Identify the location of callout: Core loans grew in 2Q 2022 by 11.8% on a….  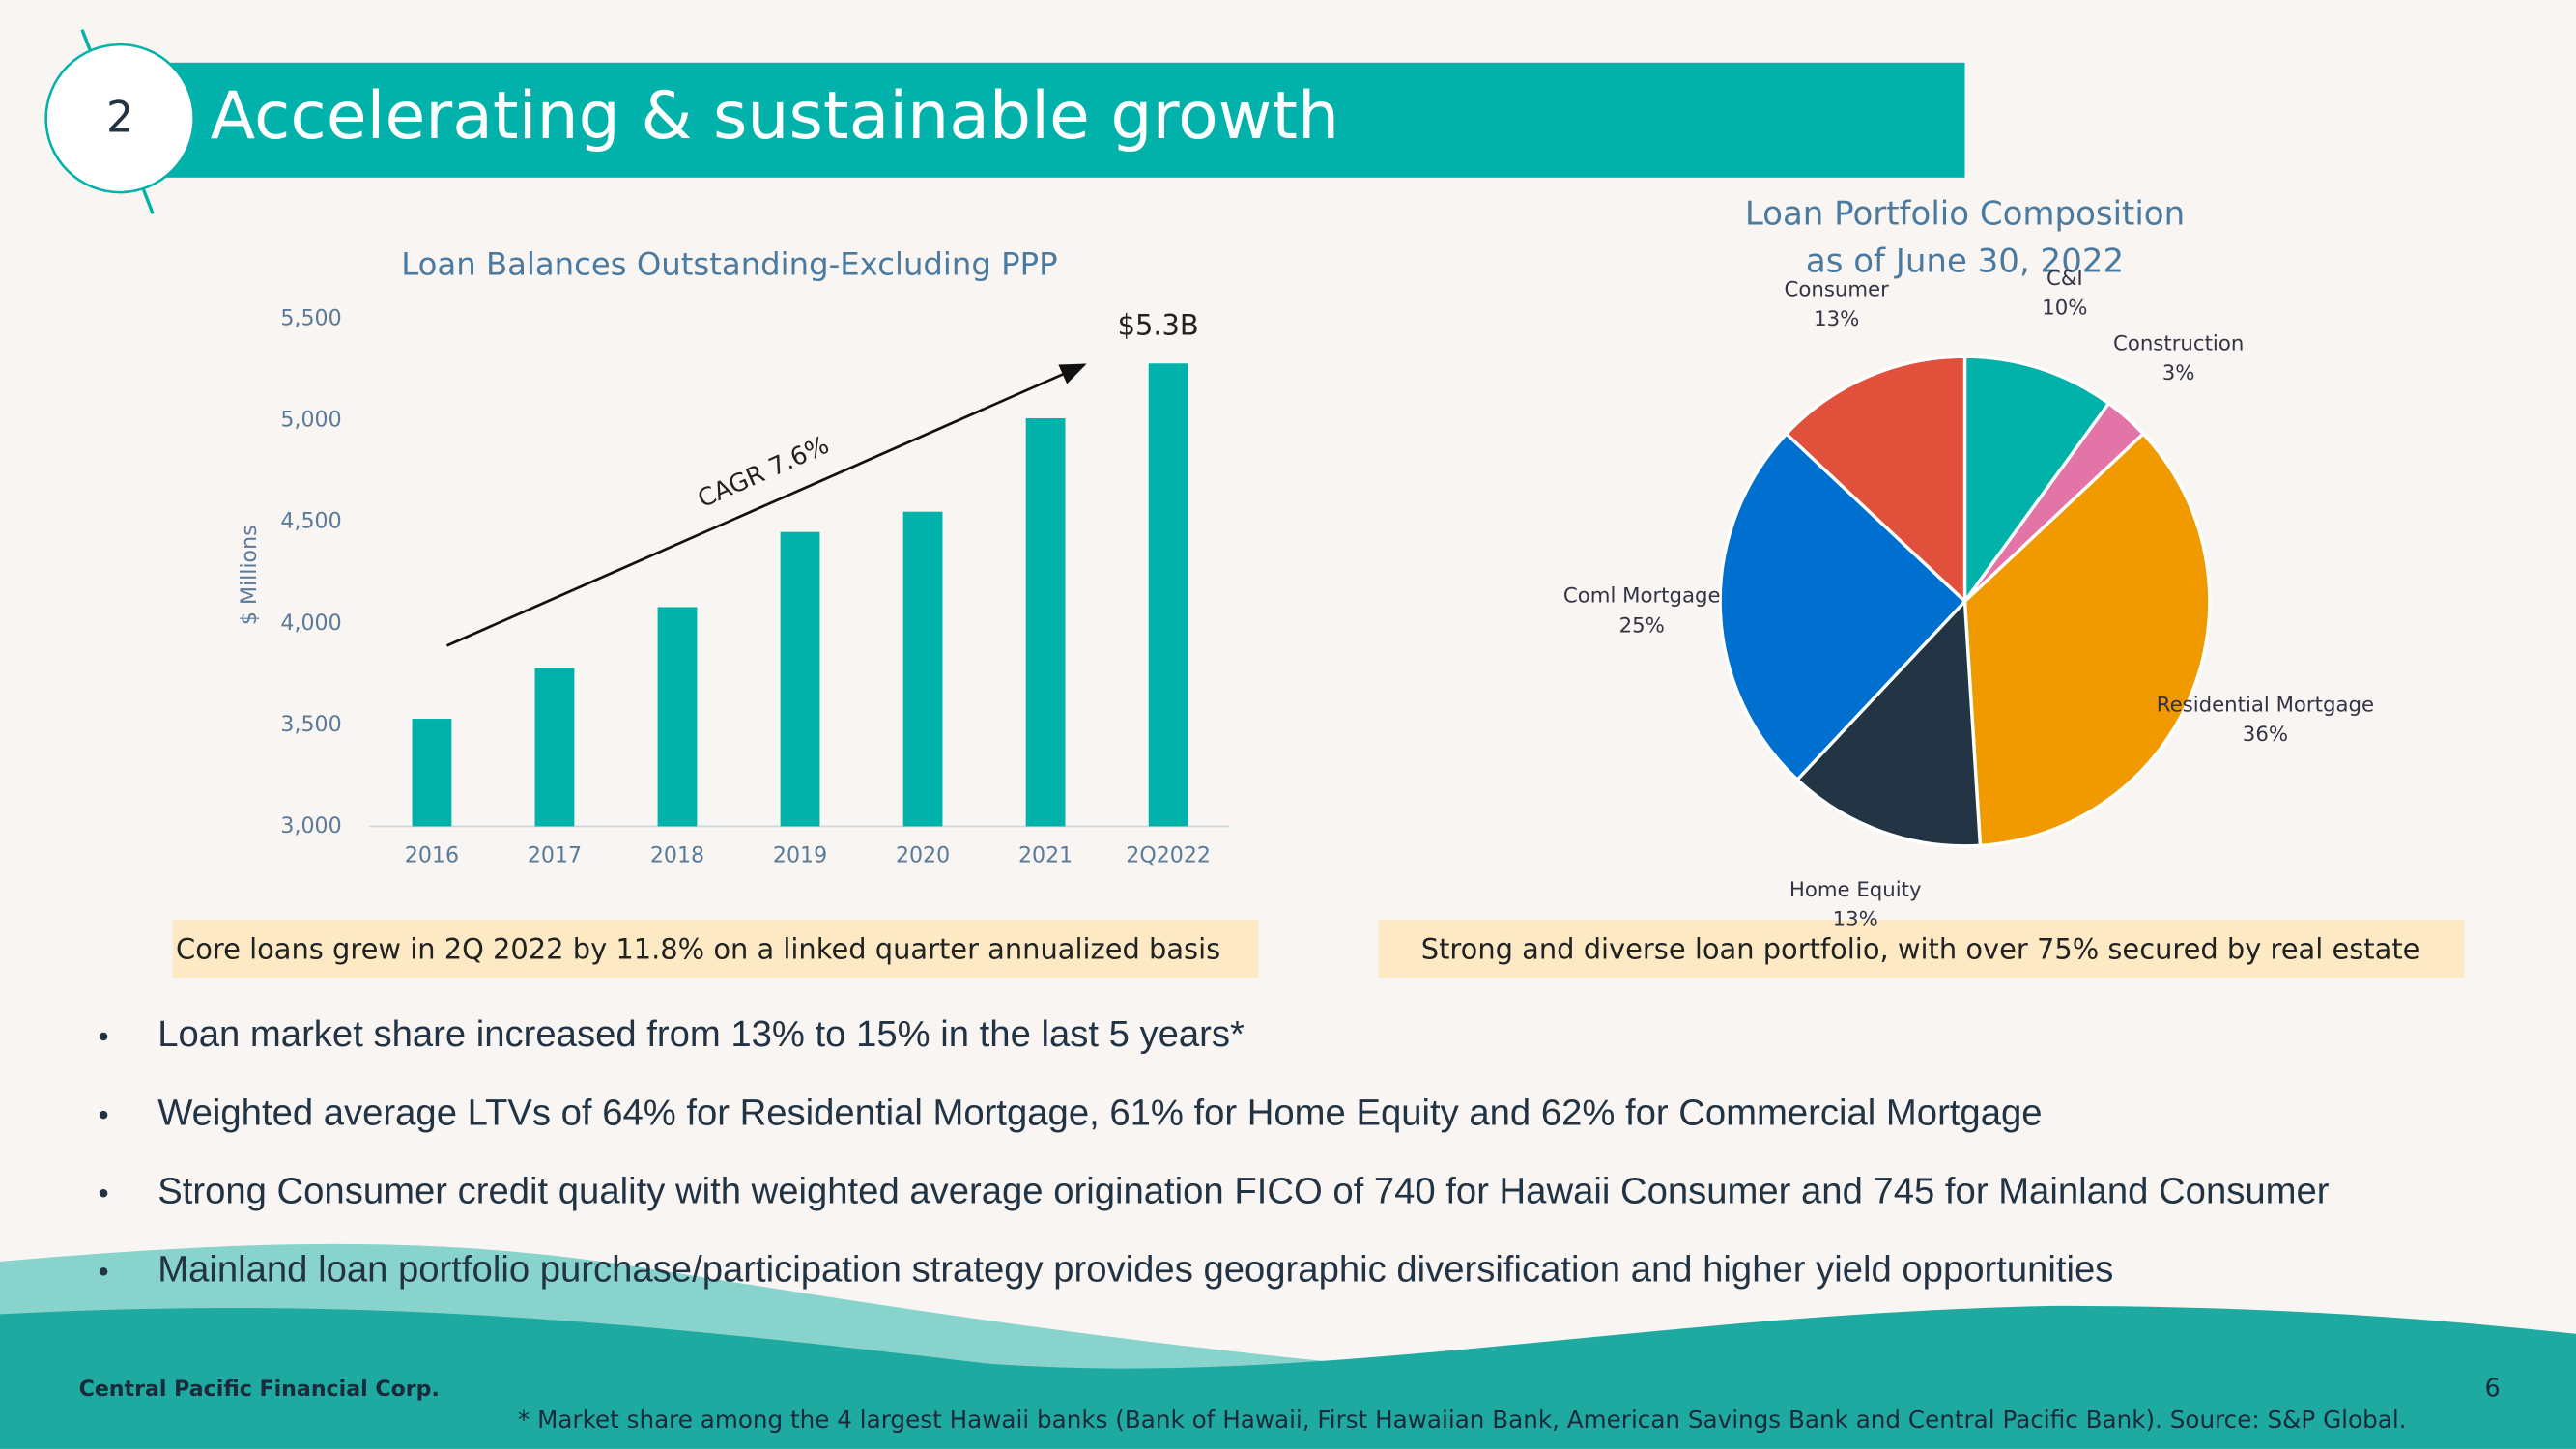
(698, 949).